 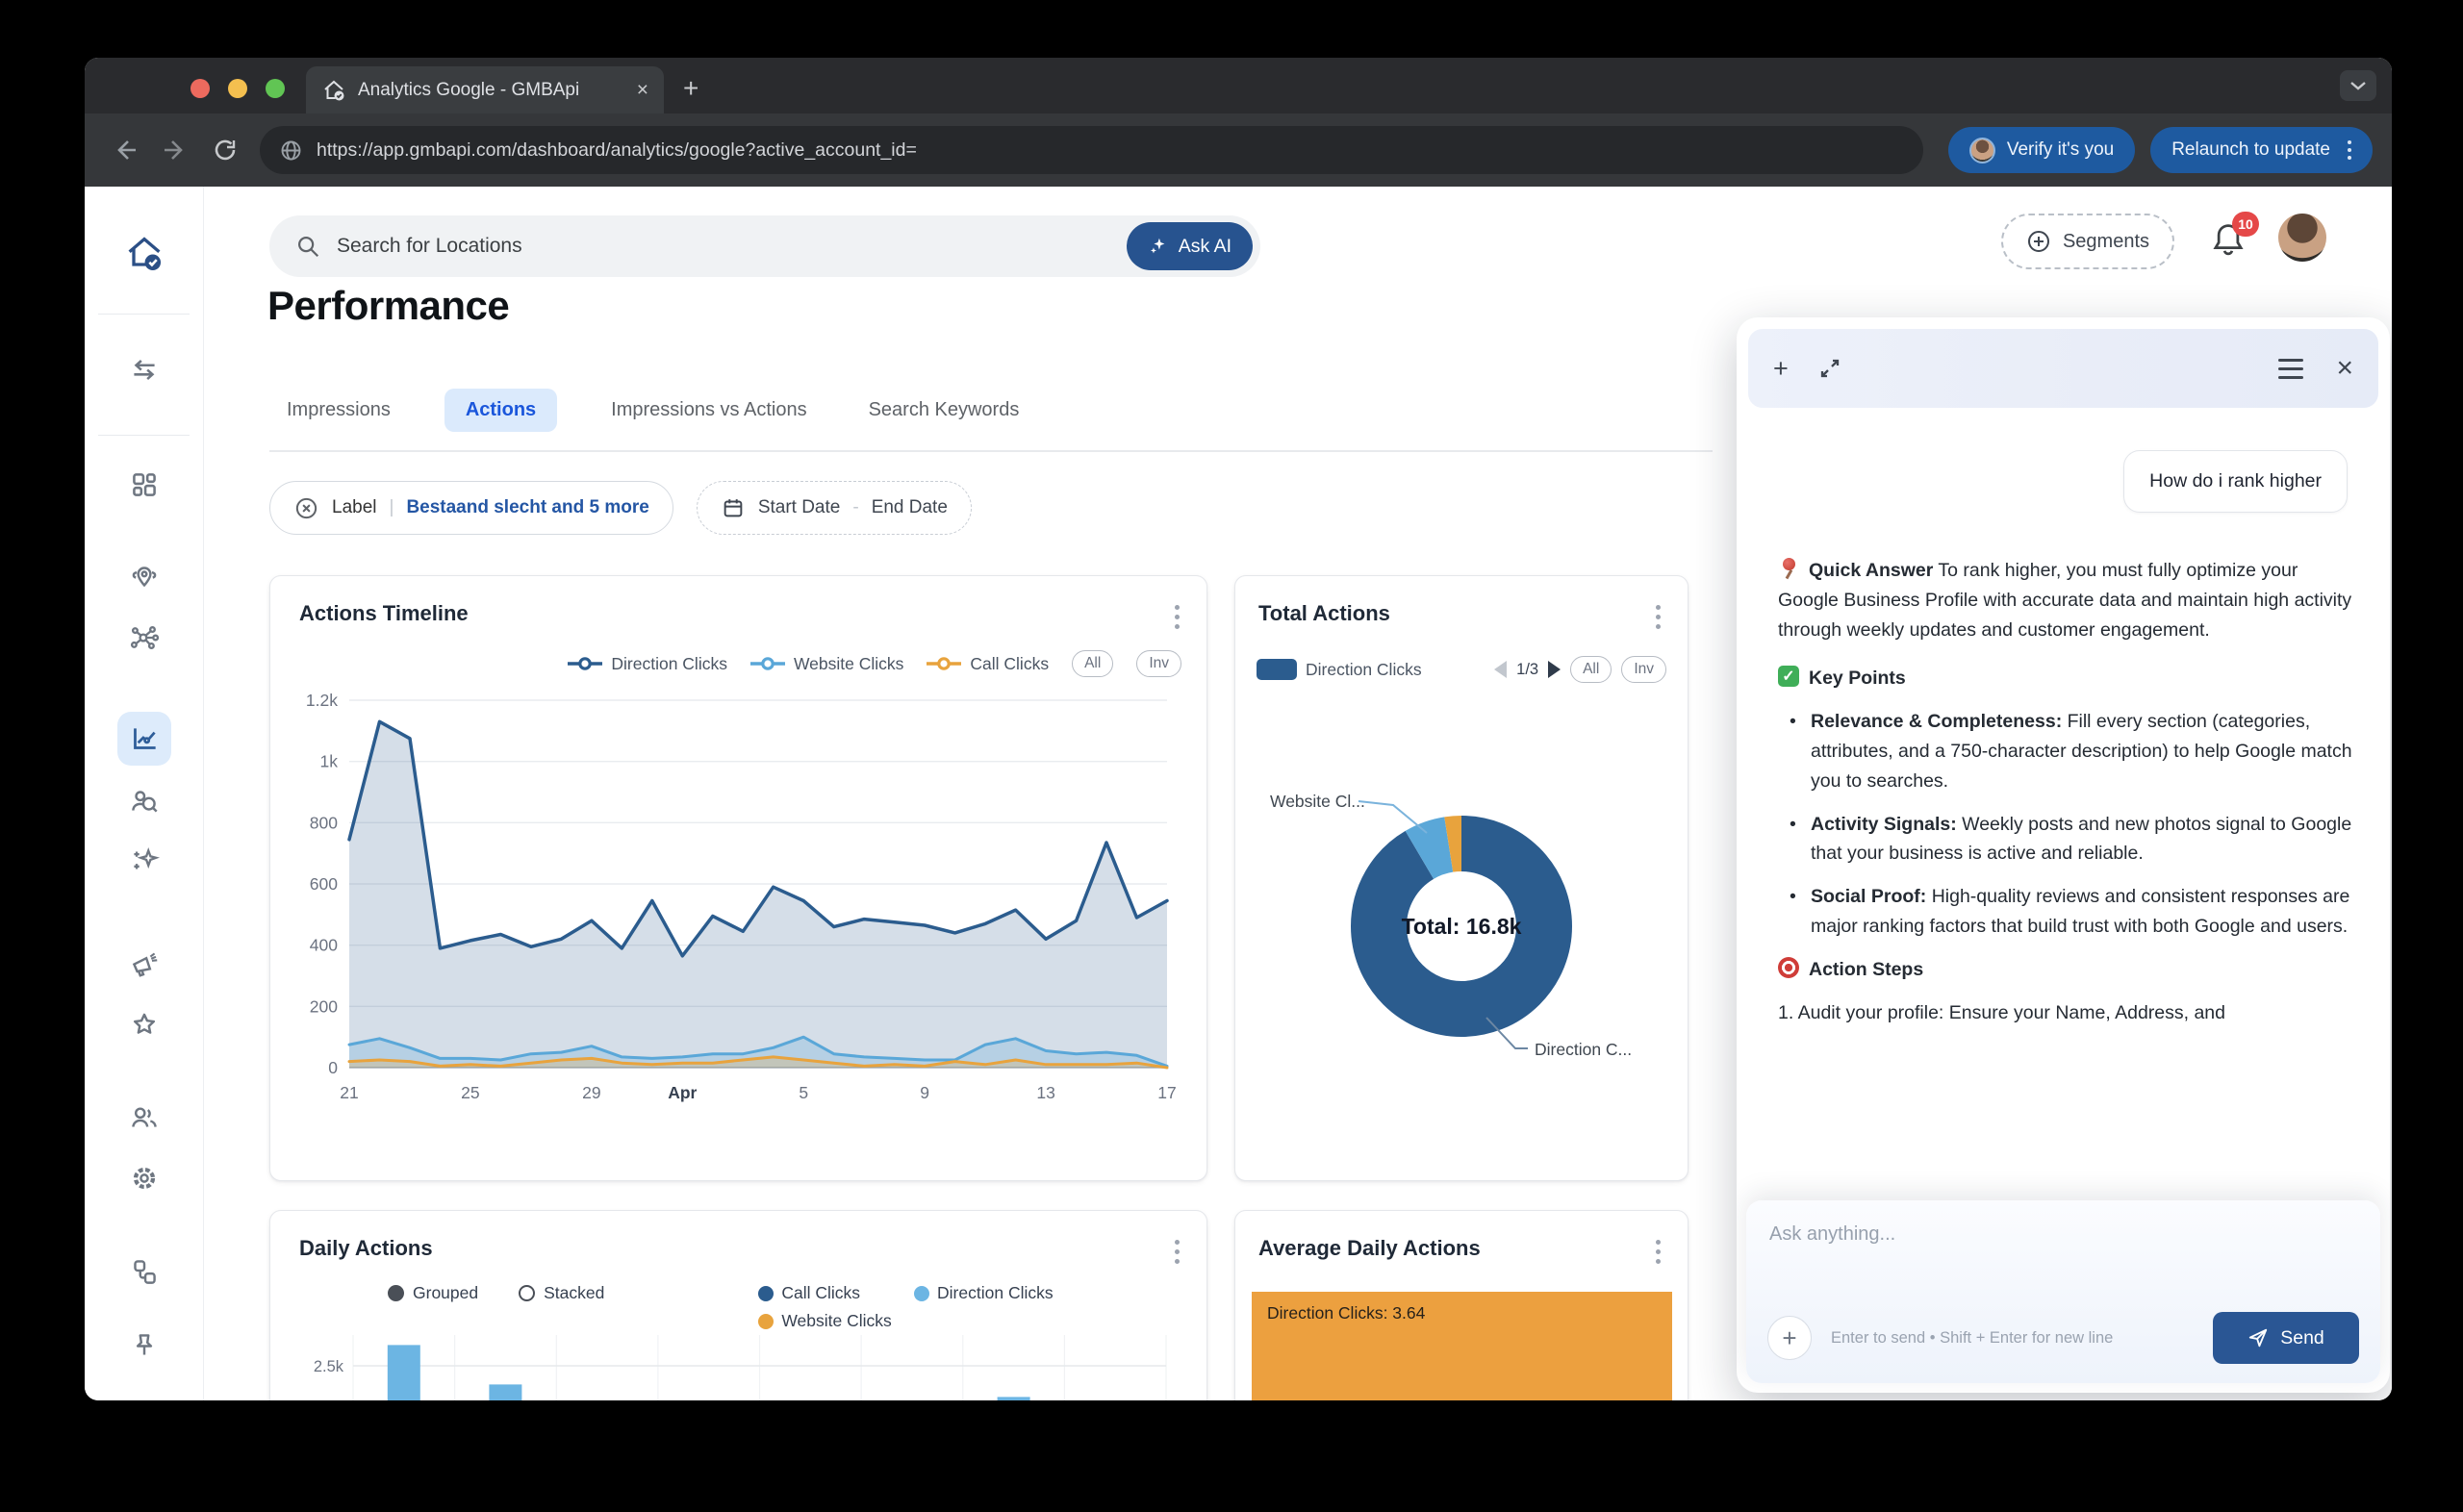 What do you see at coordinates (200, 89) in the screenshot?
I see `close-window-button` at bounding box center [200, 89].